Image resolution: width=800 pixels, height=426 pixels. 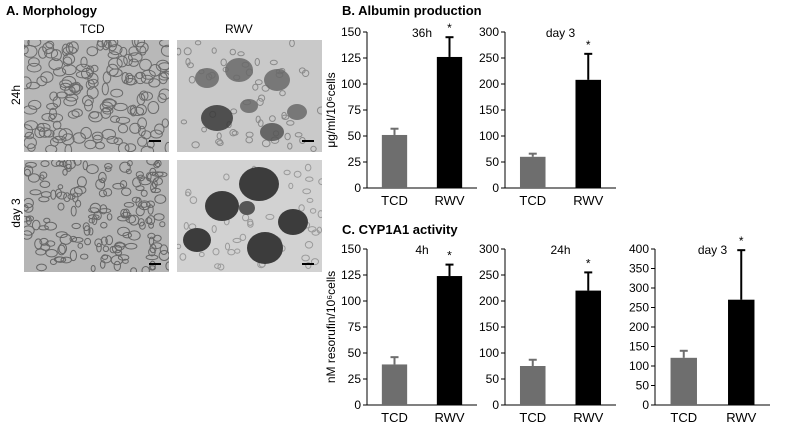 I want to click on chart2-xtick-label-rwv: RWV, so click(x=588, y=200).